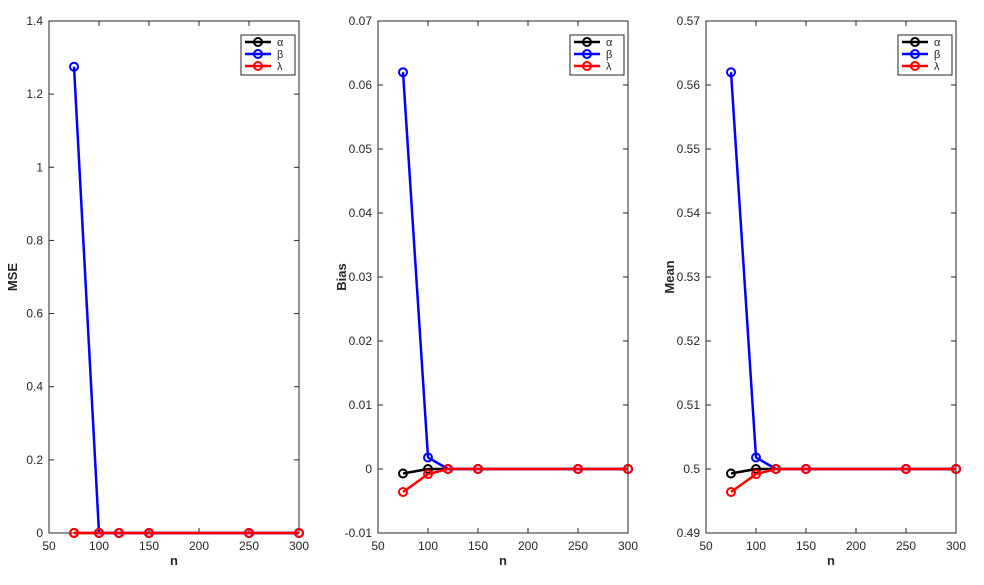 The height and width of the screenshot is (585, 984). What do you see at coordinates (34, 387) in the screenshot?
I see `y-tick-label: 0.4` at bounding box center [34, 387].